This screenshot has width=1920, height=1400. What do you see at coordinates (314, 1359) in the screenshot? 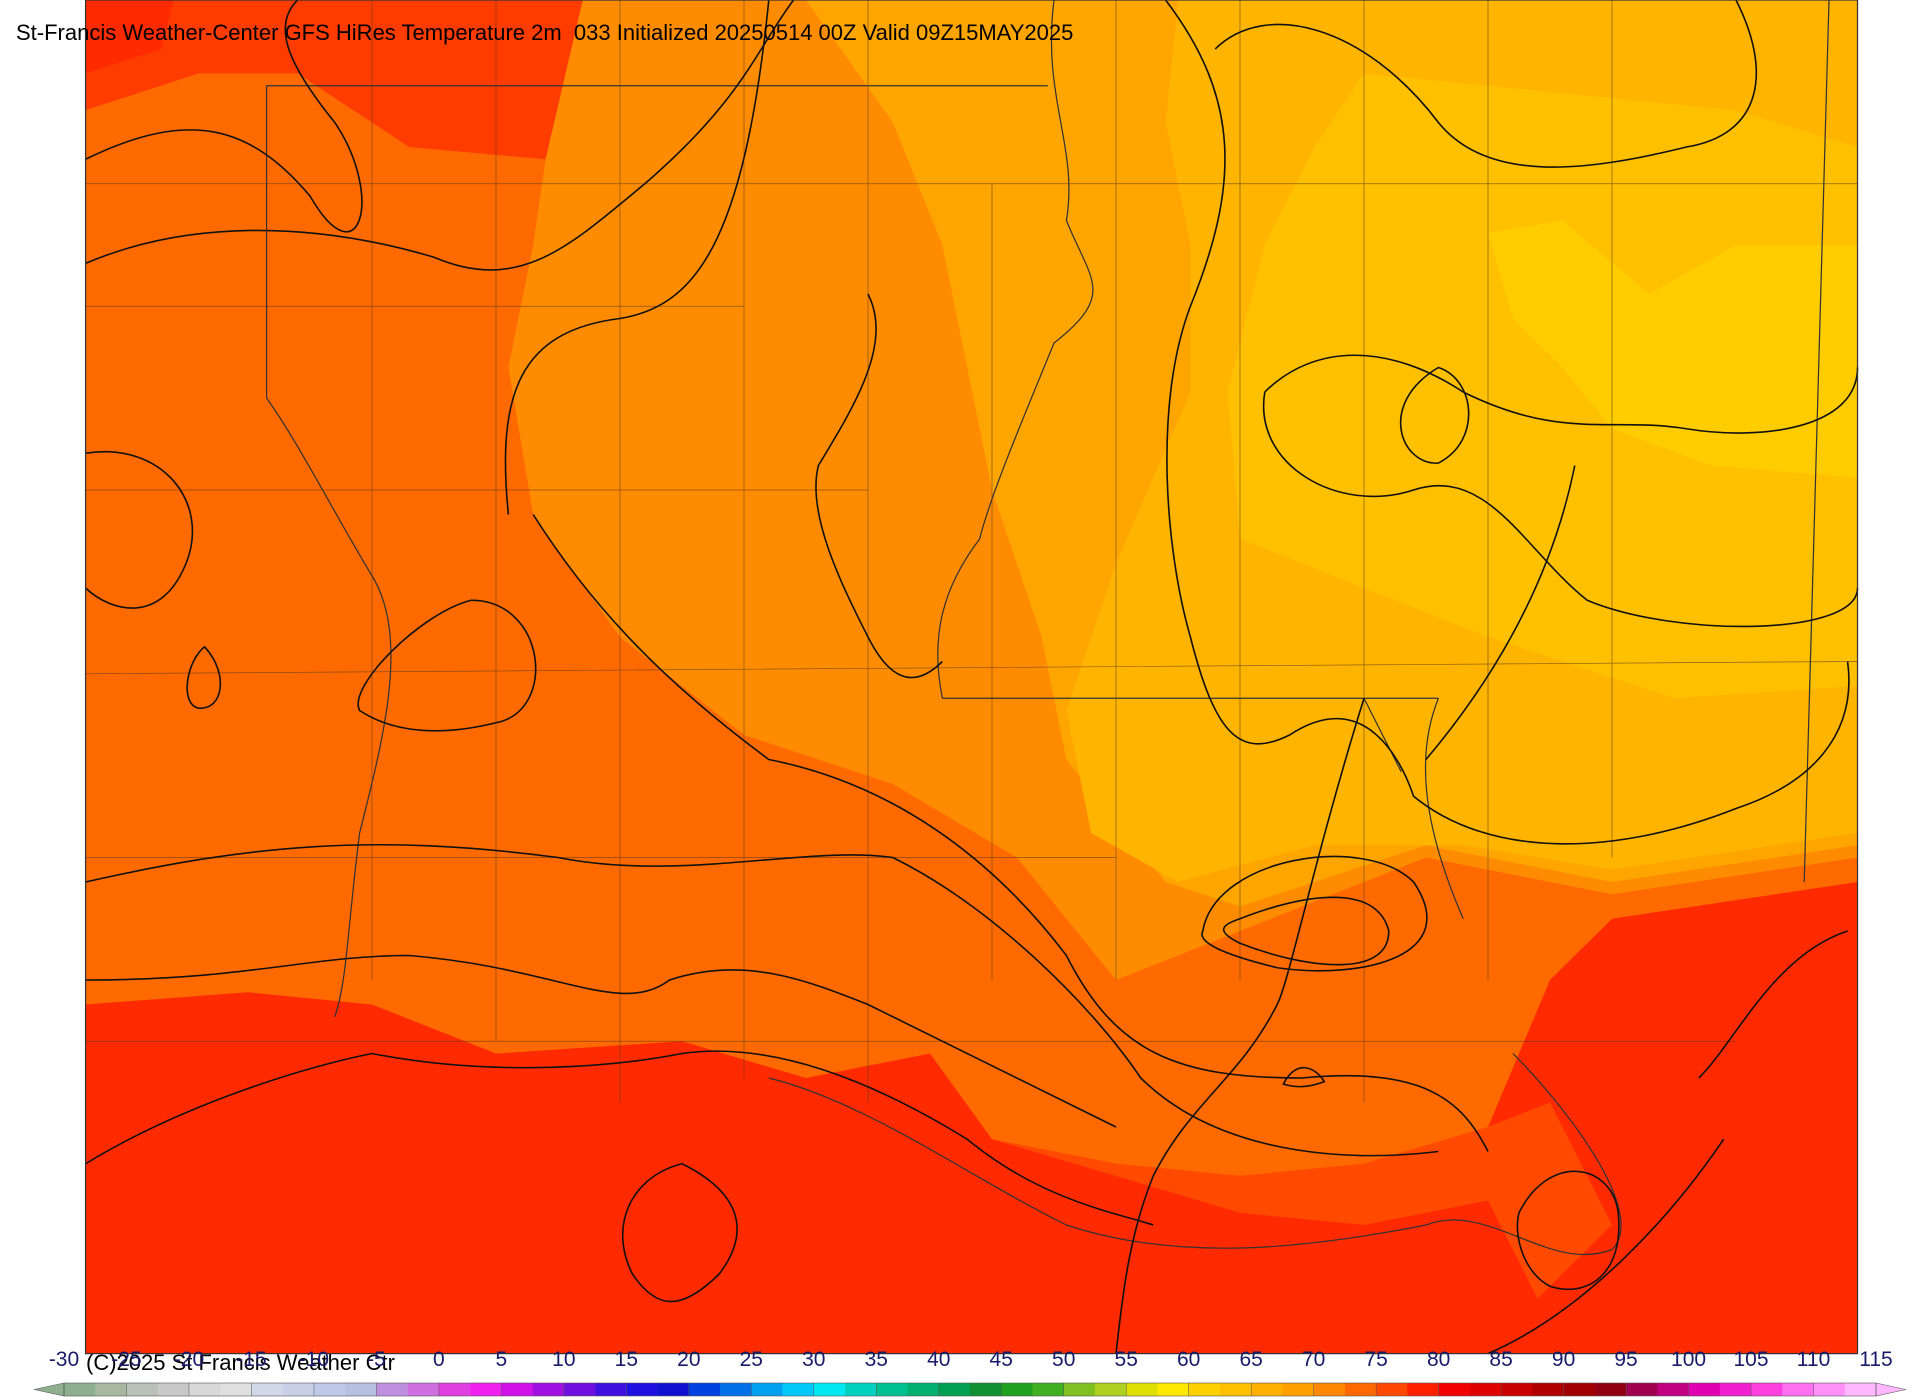
I see `colorbar-tick-label: -10` at bounding box center [314, 1359].